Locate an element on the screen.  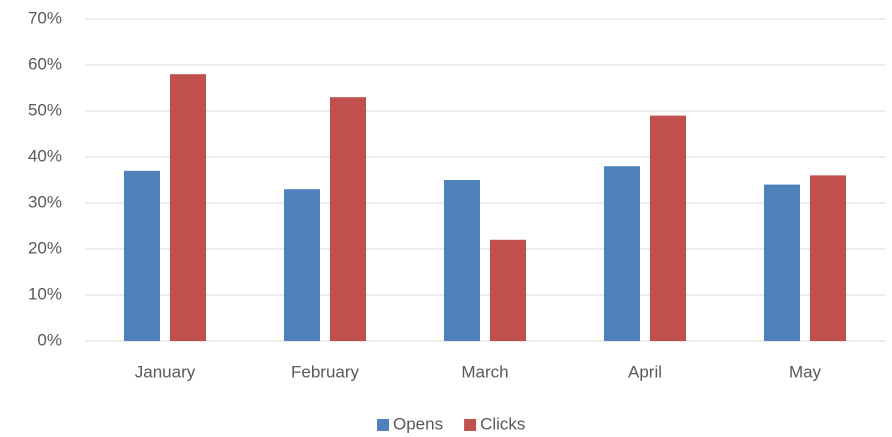
x-tick-label: January is located at coordinates (165, 371).